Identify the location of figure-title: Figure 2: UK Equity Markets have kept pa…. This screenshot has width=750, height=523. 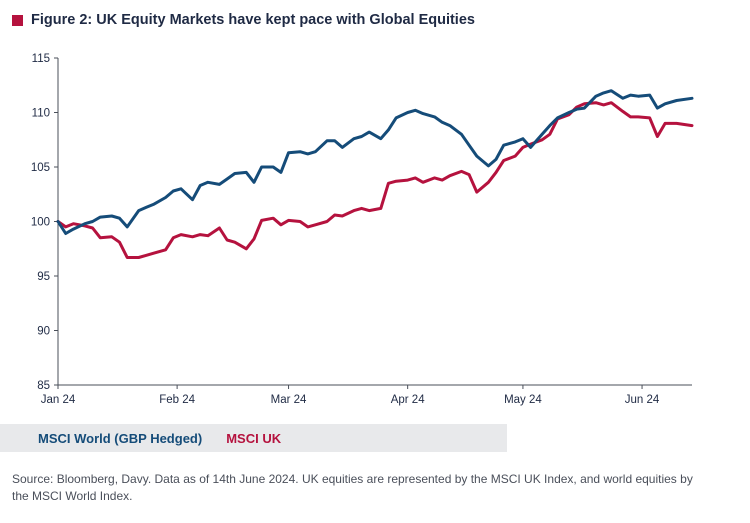
(253, 20).